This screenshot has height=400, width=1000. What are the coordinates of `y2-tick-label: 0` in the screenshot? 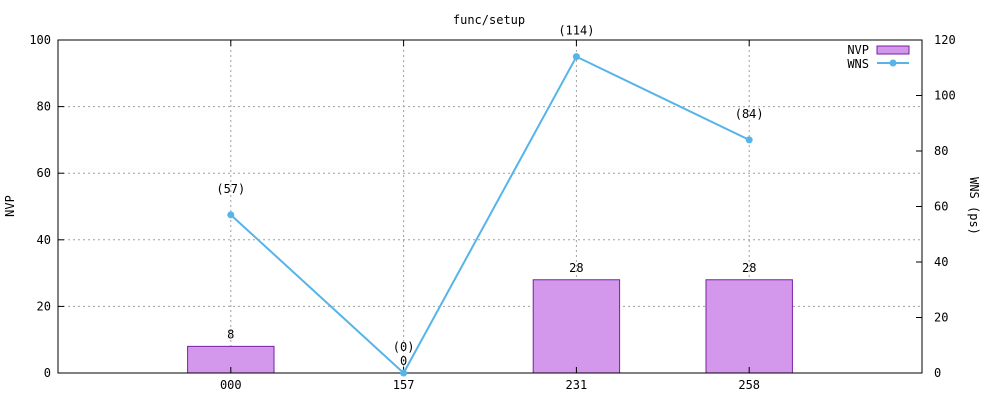 It's located at (937, 373).